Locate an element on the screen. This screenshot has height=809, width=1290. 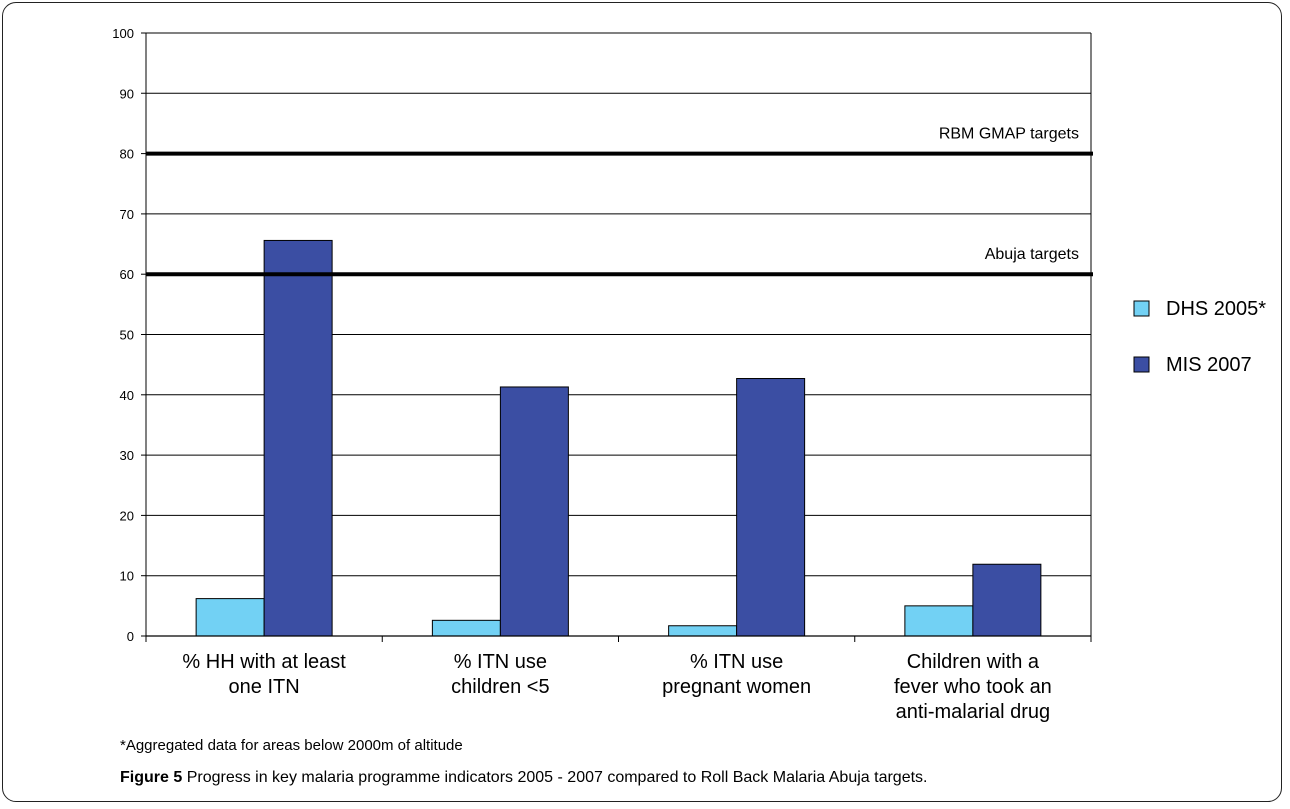
y-tick-label: 40 is located at coordinates (127, 395).